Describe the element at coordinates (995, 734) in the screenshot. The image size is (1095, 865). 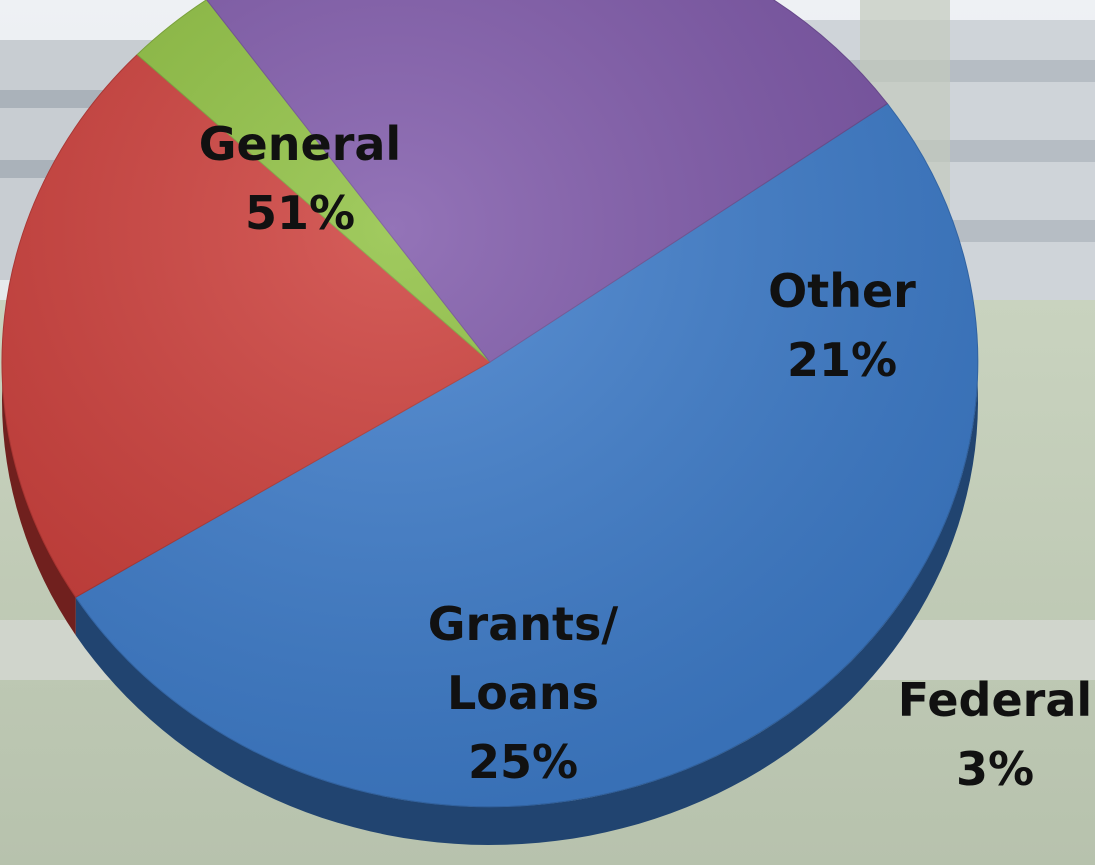
I see `pie-label-federal: Federal 3%` at that location.